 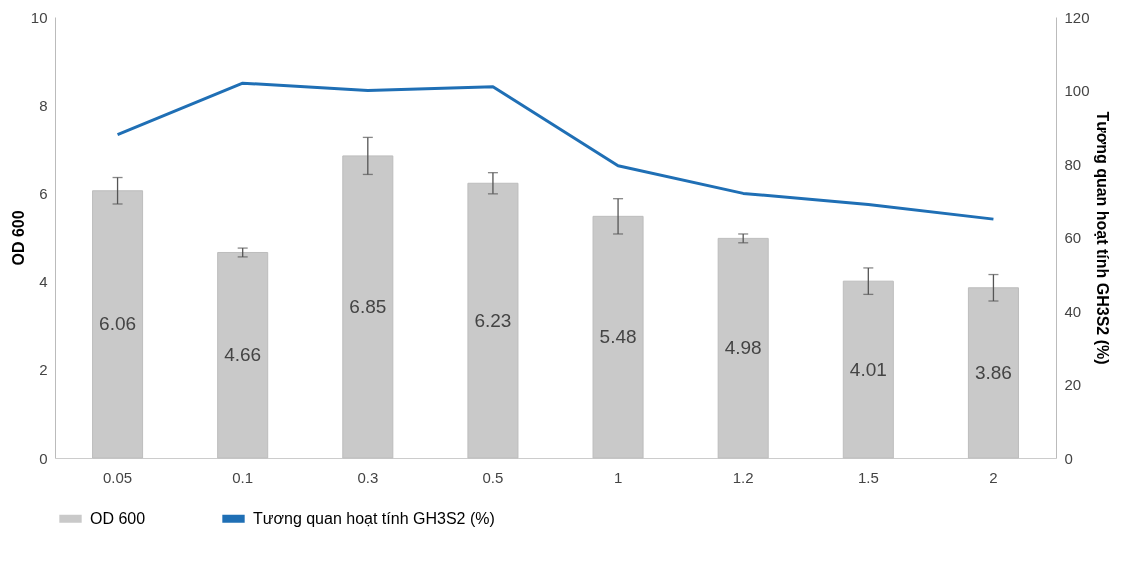 I want to click on data-label: 5.48, so click(x=618, y=337).